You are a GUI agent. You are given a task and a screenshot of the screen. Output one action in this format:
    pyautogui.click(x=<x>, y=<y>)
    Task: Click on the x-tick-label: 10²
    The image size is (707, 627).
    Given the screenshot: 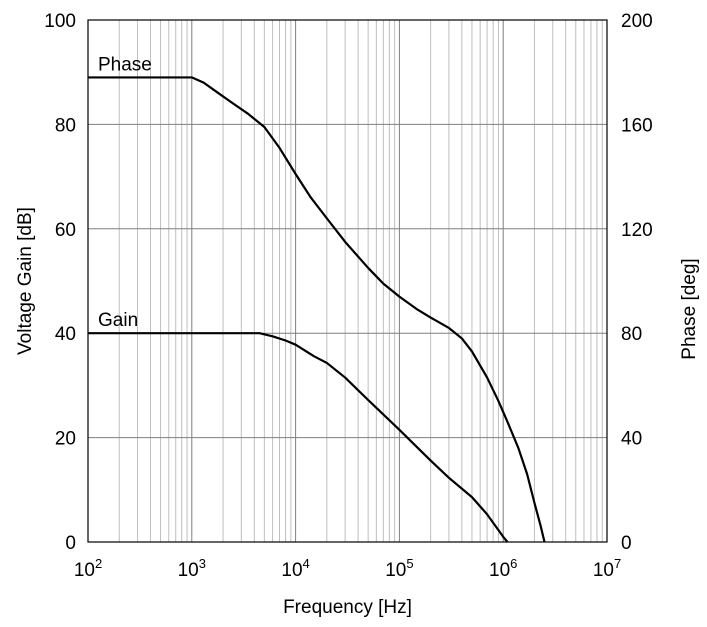 What is the action you would take?
    pyautogui.click(x=88, y=568)
    